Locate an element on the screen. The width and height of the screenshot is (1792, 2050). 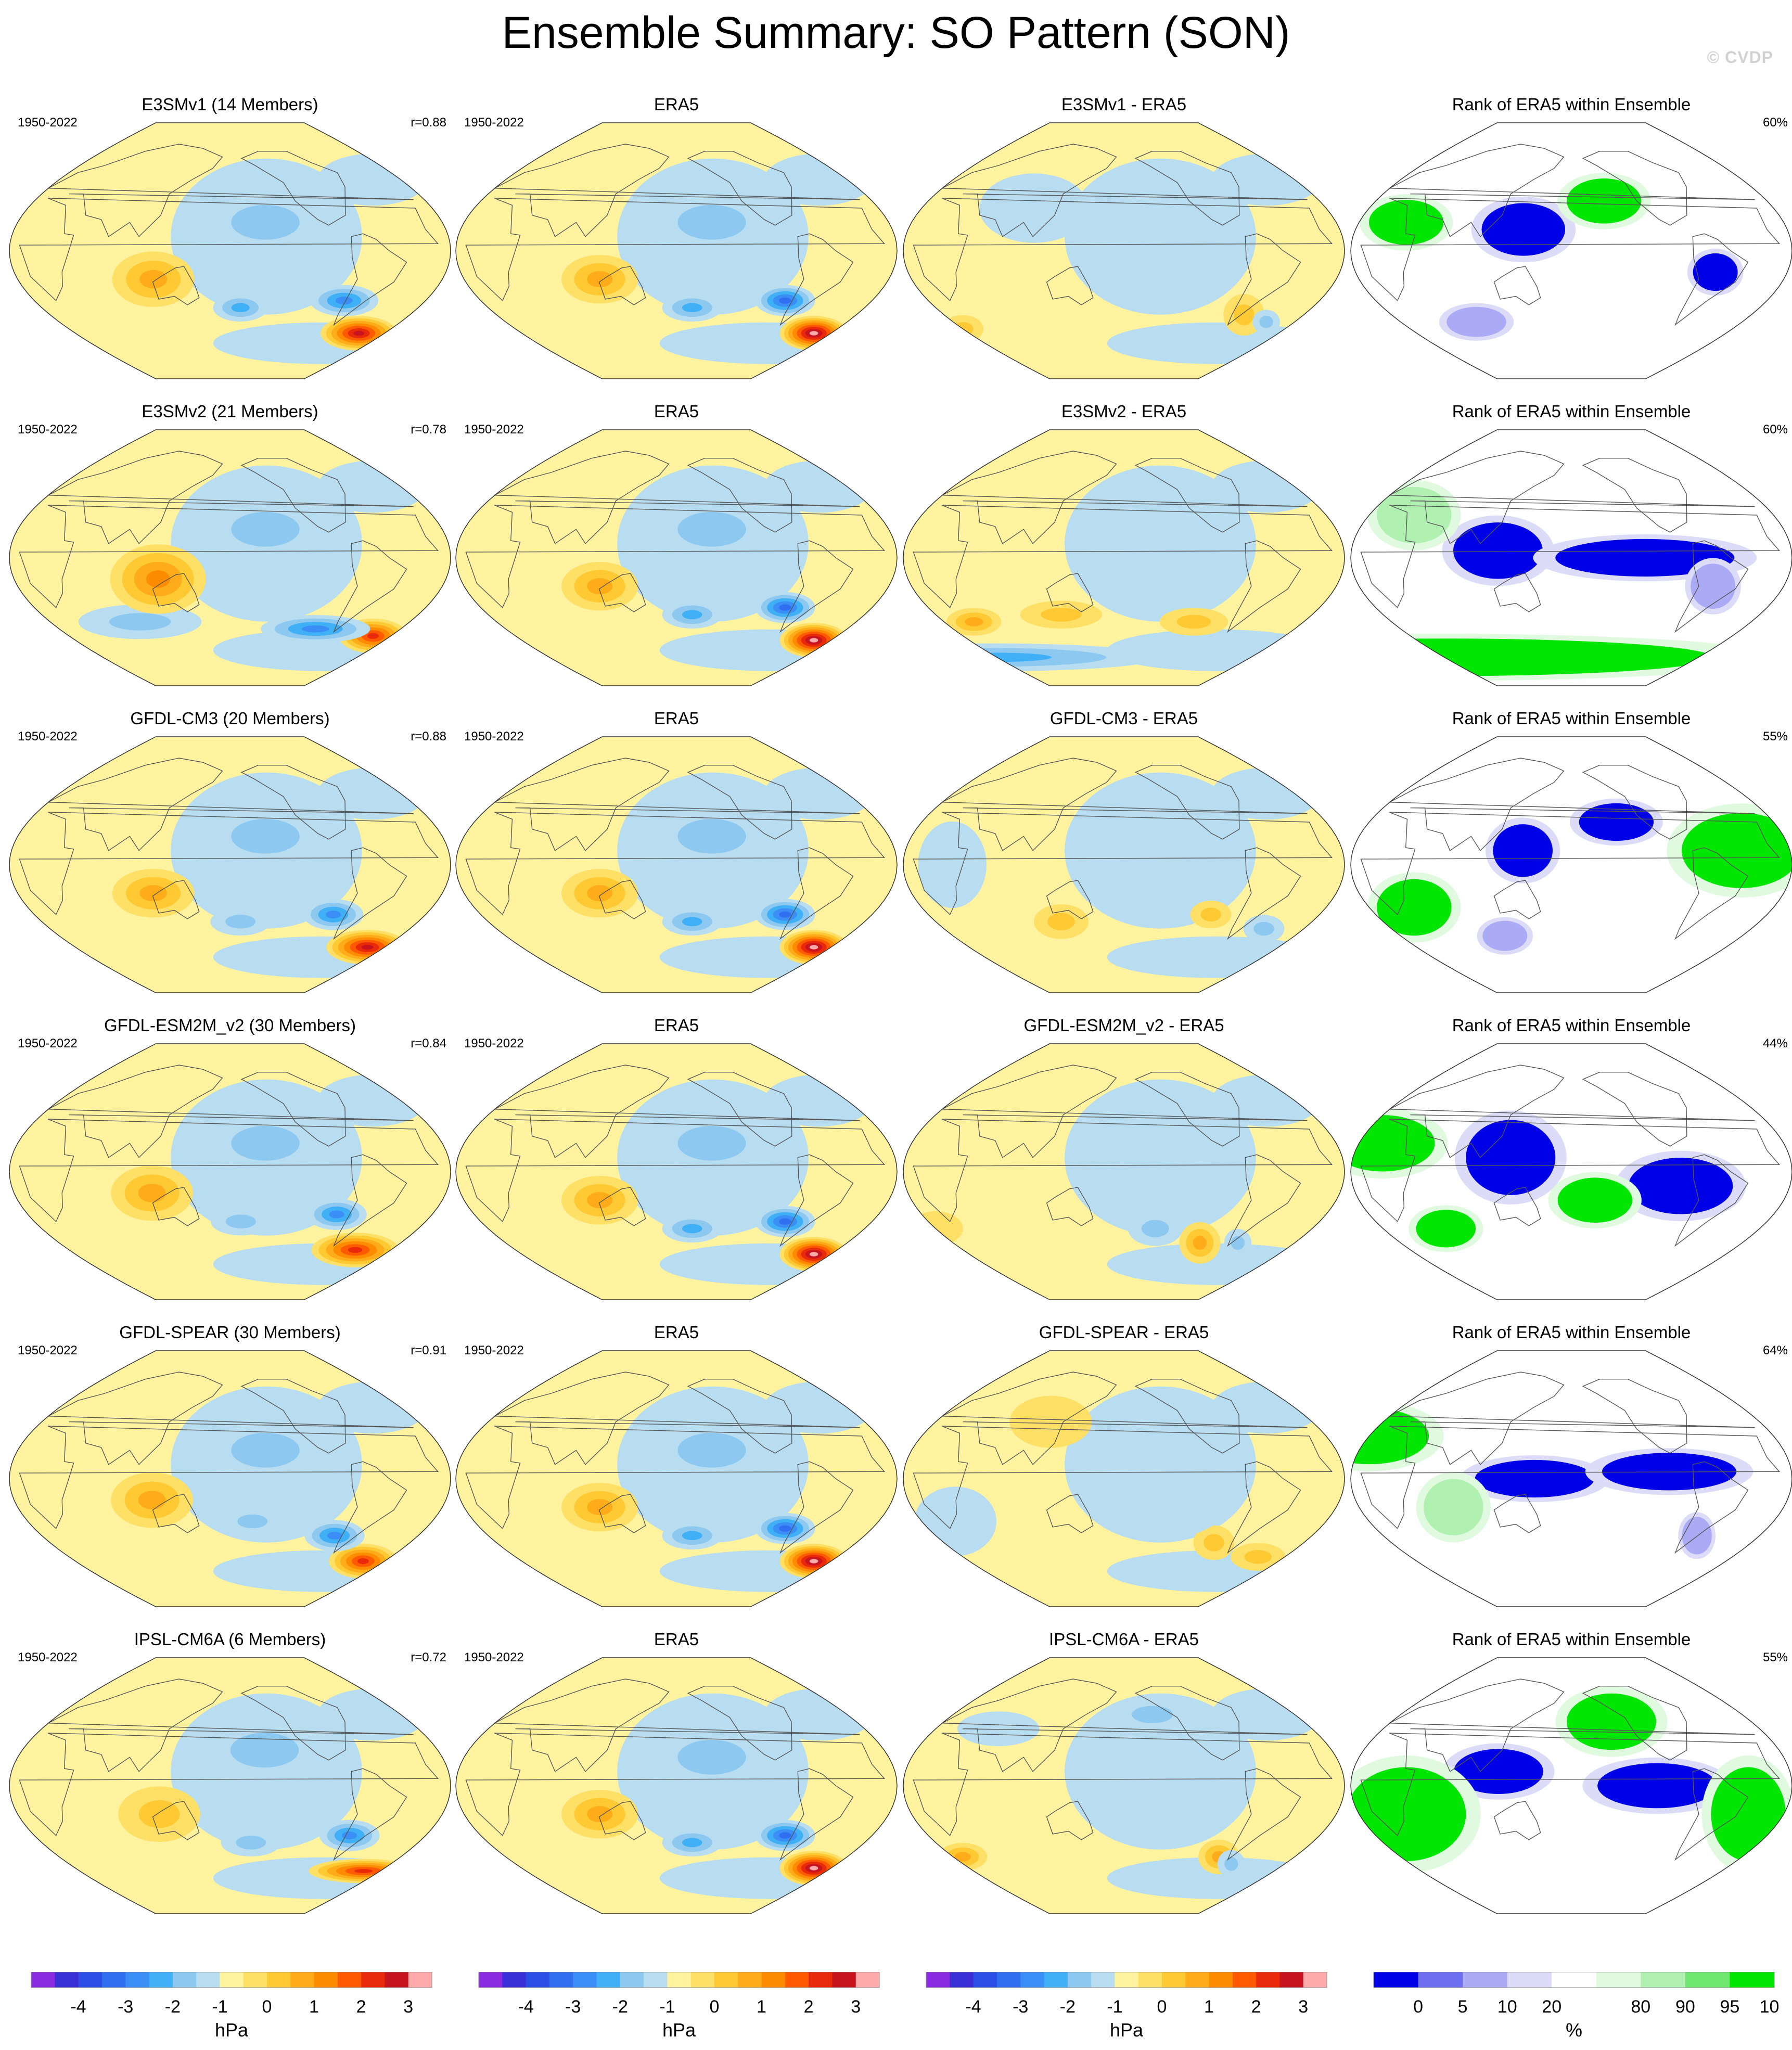
colorbar-hpa-diff-tick-label: 2 is located at coordinates (1256, 2007).